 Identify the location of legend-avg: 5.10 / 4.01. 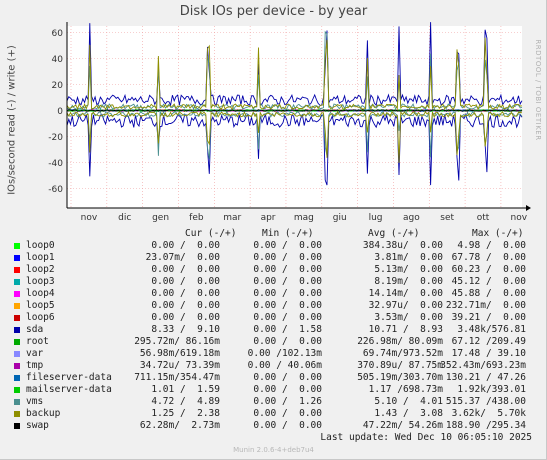
(408, 401).